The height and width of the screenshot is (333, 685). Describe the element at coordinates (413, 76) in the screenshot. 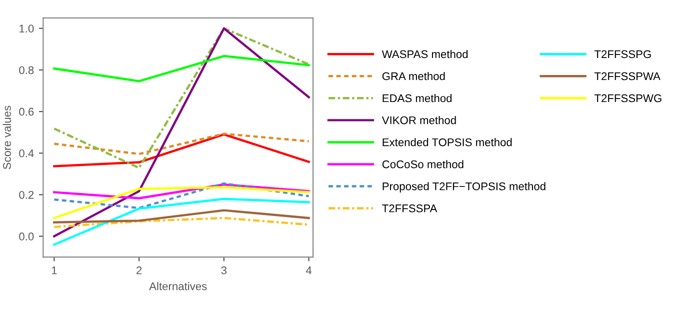

I see `legend-label: GRA method` at that location.